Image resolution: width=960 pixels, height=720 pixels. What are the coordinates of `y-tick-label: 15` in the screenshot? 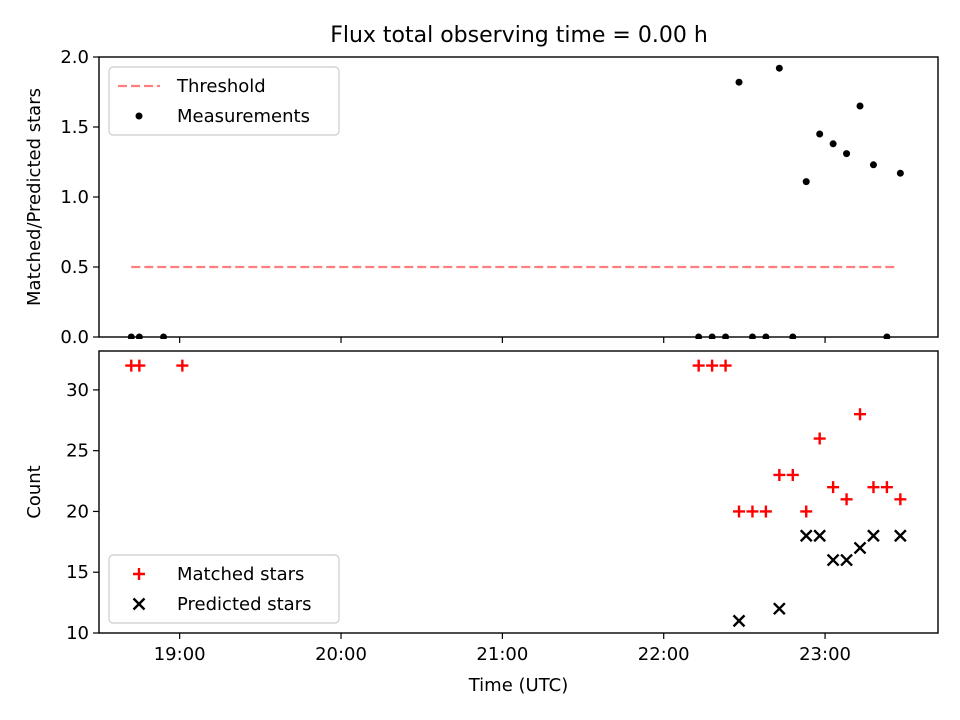 It's located at (77, 572).